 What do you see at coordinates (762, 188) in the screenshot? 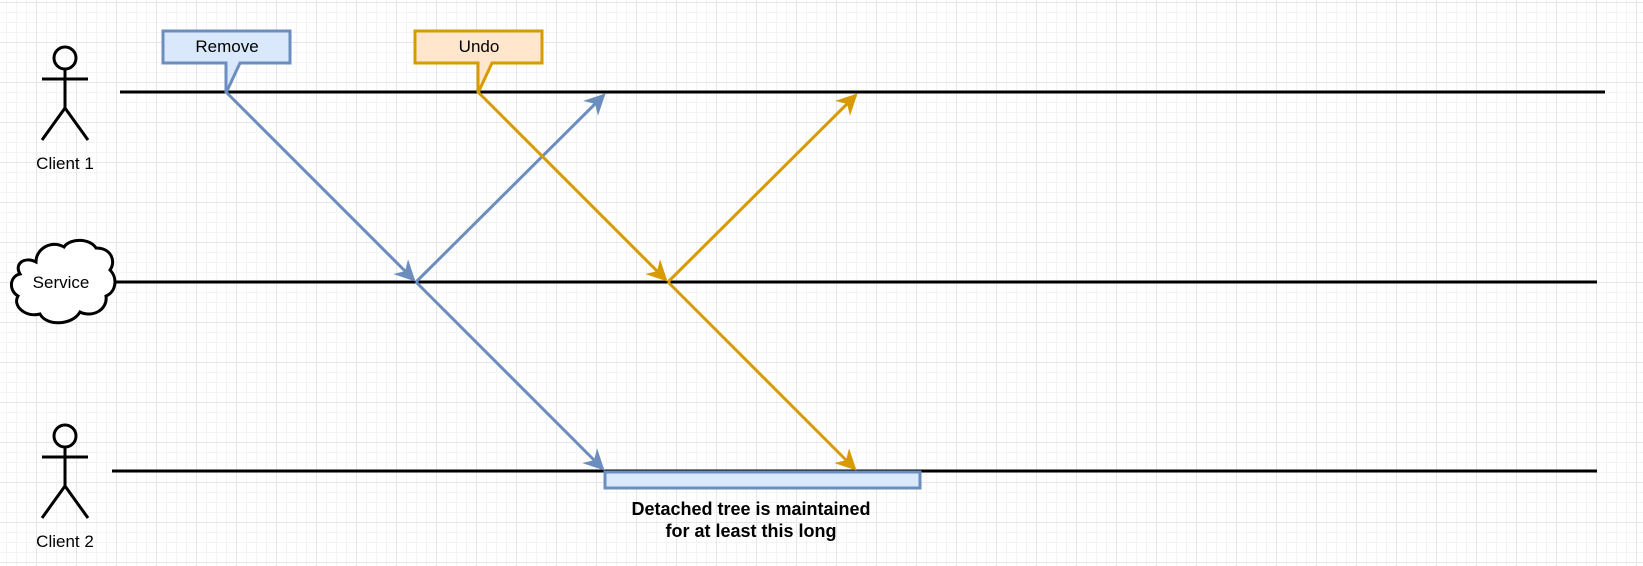
I see `undo-service-to-client1-arrow` at bounding box center [762, 188].